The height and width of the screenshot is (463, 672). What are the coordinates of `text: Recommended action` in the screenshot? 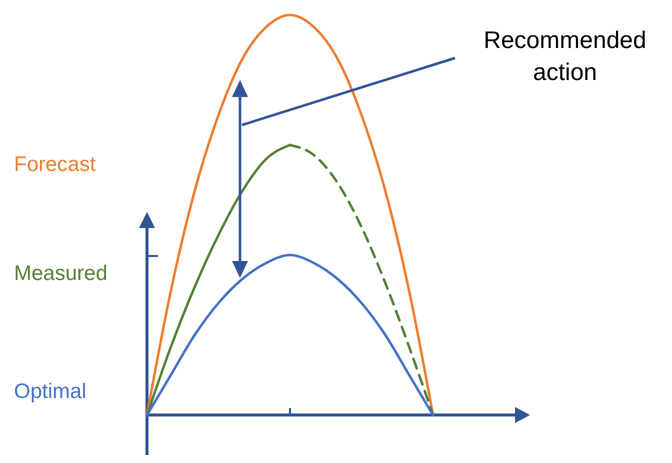 It's located at (565, 56).